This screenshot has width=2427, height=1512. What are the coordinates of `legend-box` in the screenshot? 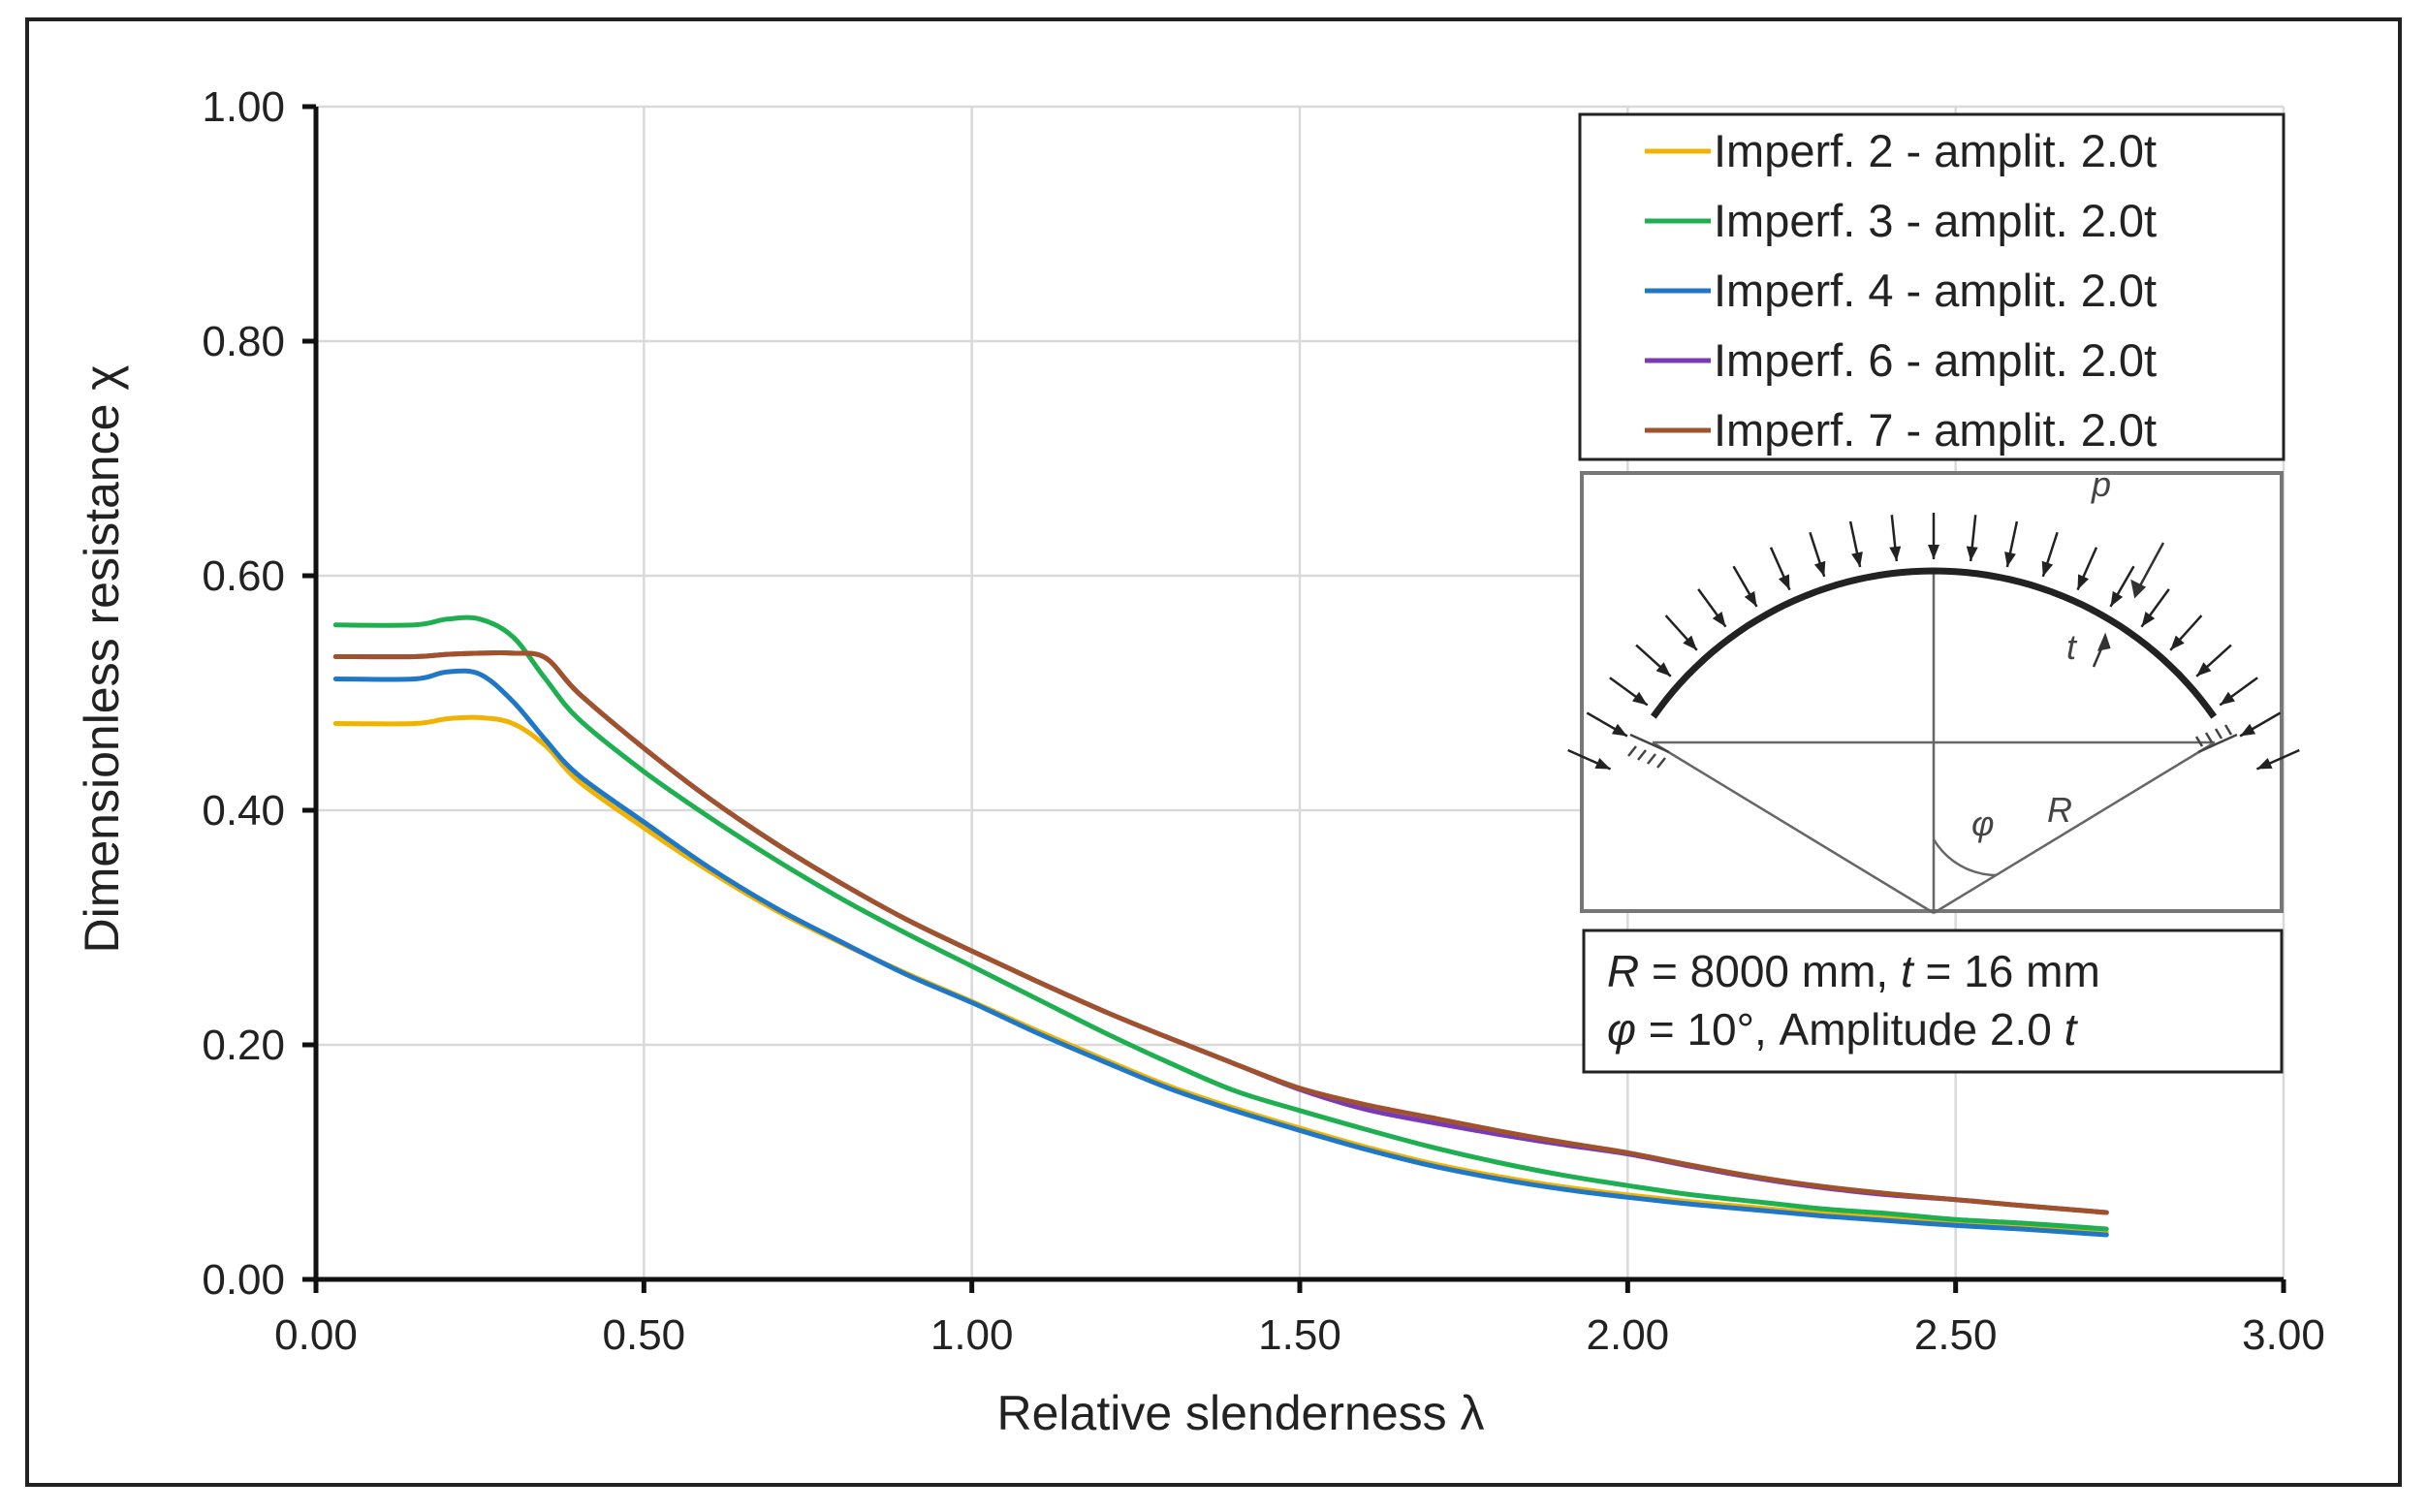 It's located at (1931, 287).